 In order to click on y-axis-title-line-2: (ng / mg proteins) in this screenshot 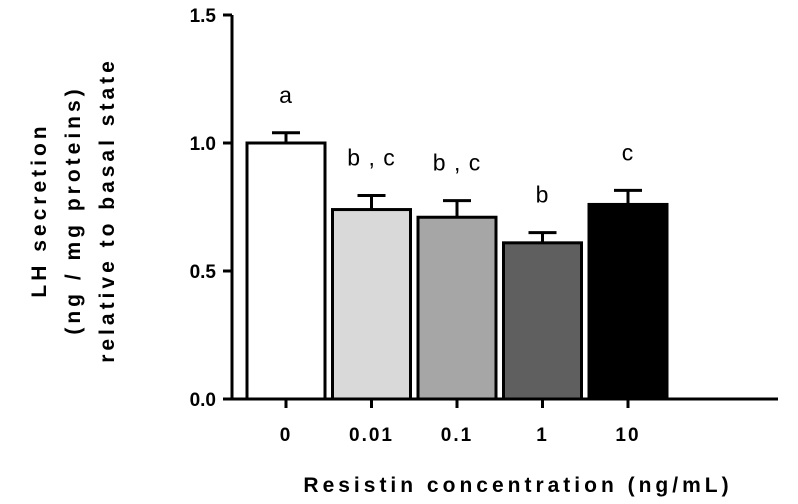, I will do `click(73, 209)`.